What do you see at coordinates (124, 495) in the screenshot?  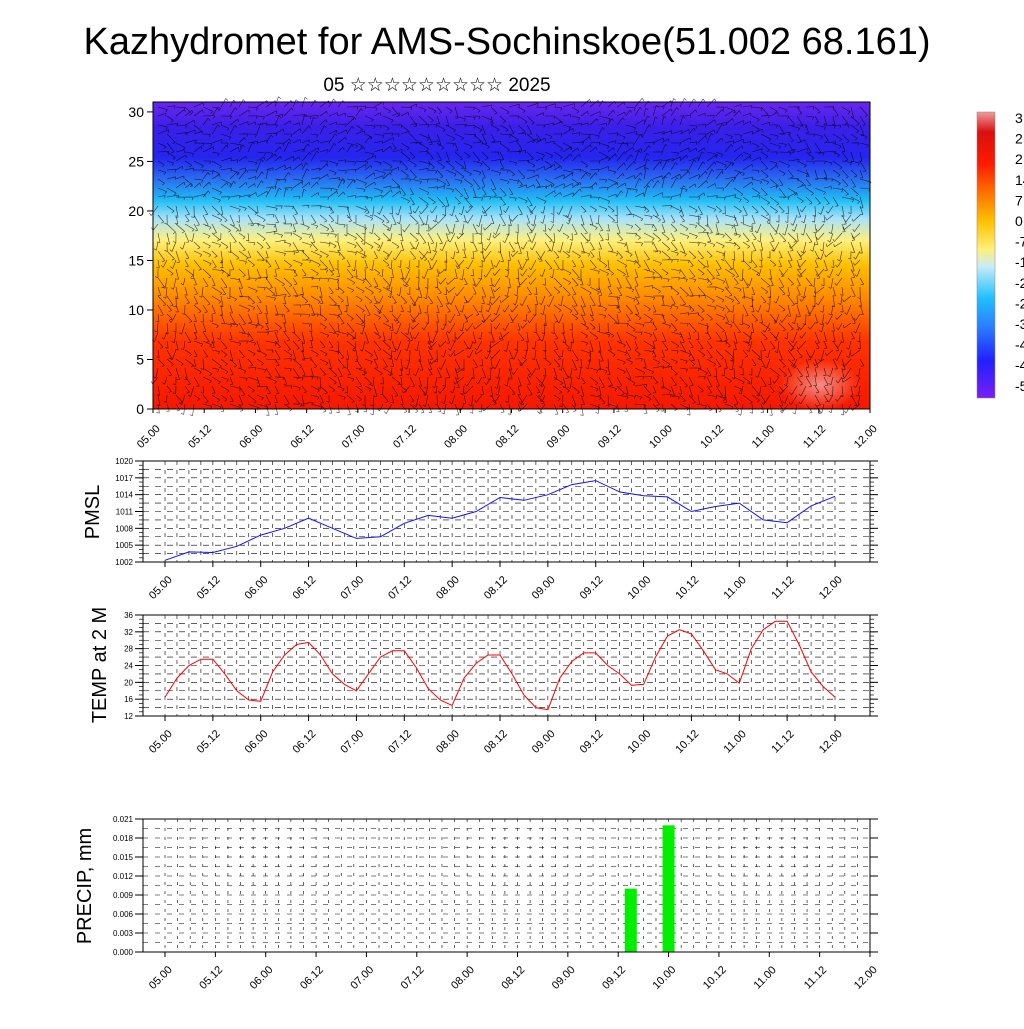 I see `y-tick-label: 1014` at bounding box center [124, 495].